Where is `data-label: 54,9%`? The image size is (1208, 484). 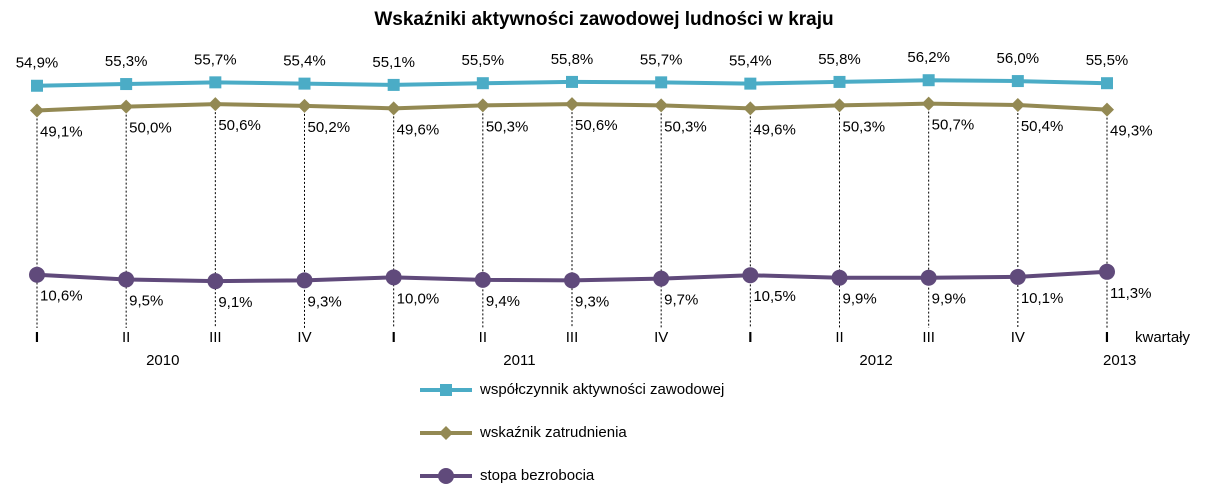 data-label: 54,9% is located at coordinates (37, 63).